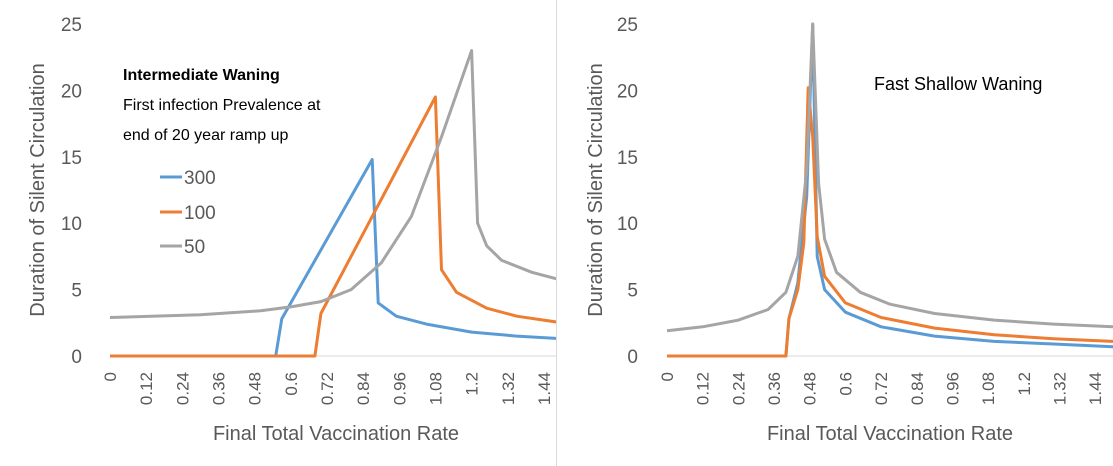 Image resolution: width=1113 pixels, height=466 pixels. I want to click on legend-label-100: 100, so click(200, 213).